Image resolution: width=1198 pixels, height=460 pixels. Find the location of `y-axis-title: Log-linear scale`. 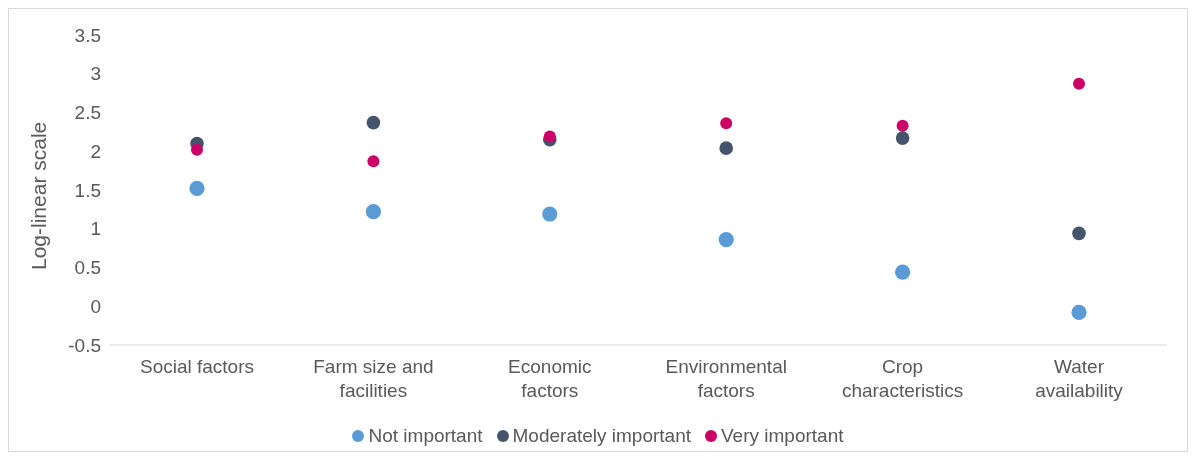

y-axis-title: Log-linear scale is located at coordinates (39, 195).